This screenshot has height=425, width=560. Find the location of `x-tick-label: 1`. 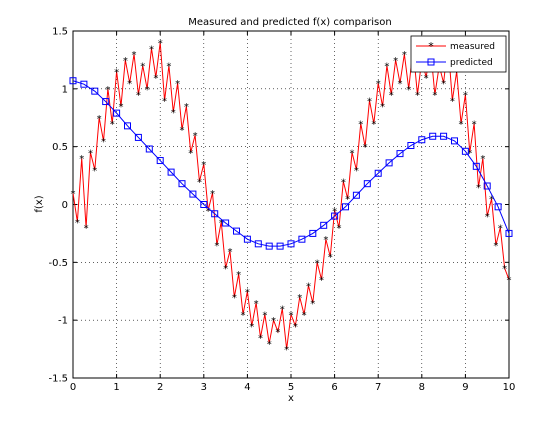

x-tick-label: 1 is located at coordinates (116, 387).